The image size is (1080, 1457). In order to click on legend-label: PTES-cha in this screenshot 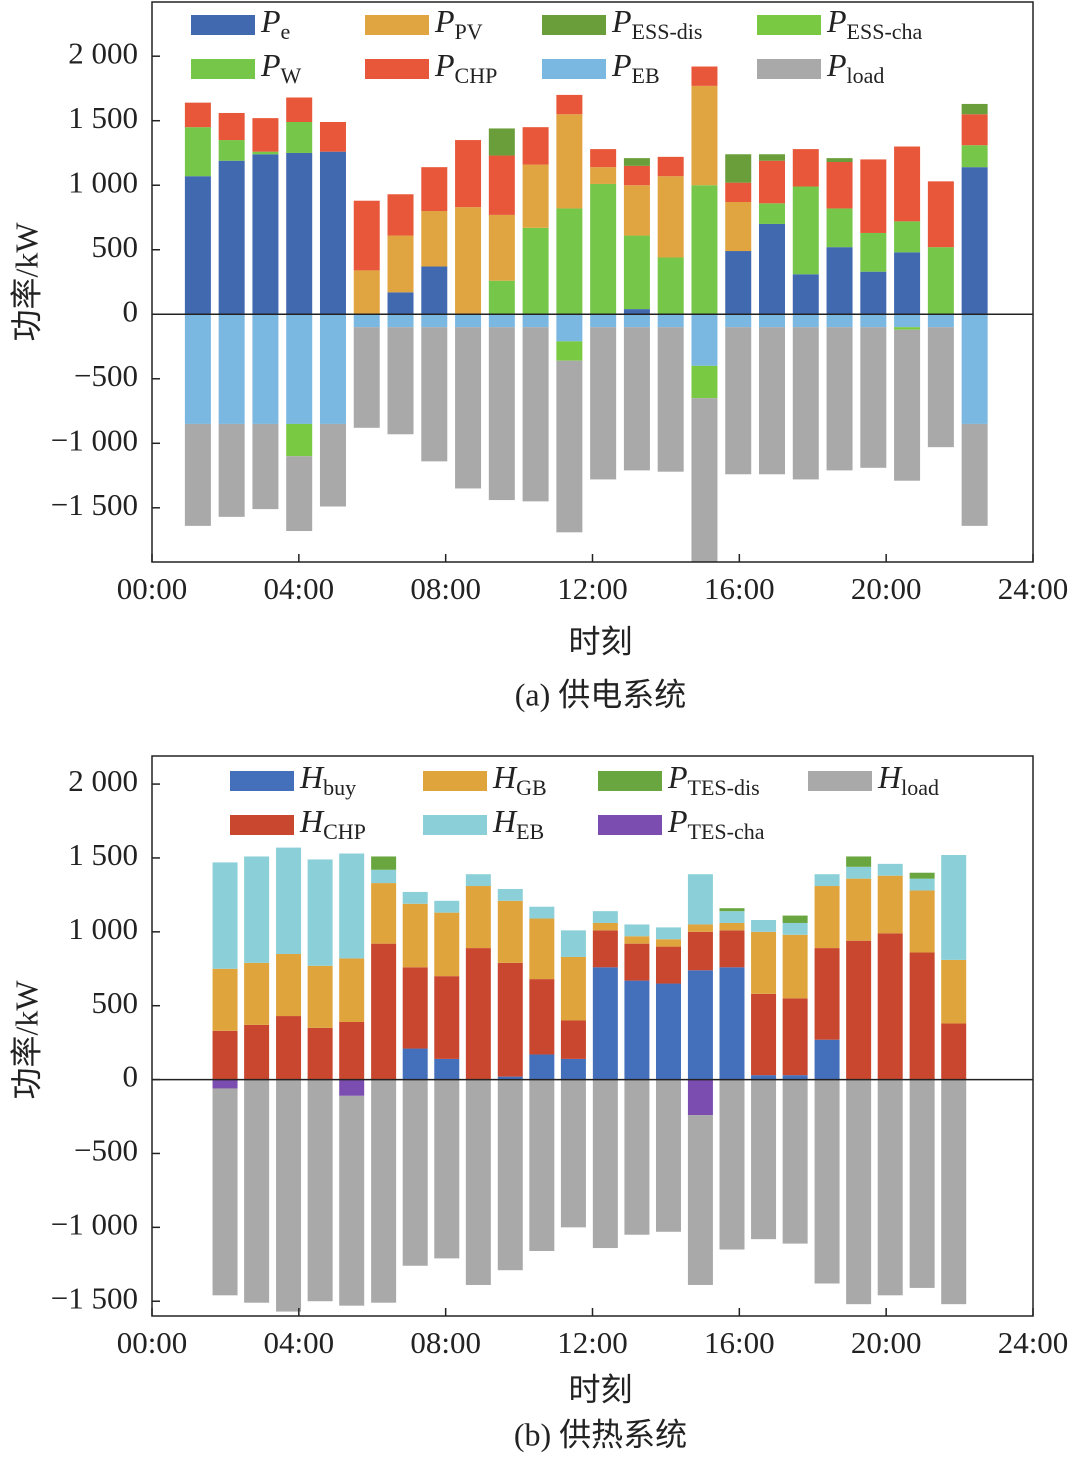, I will do `click(716, 823)`.